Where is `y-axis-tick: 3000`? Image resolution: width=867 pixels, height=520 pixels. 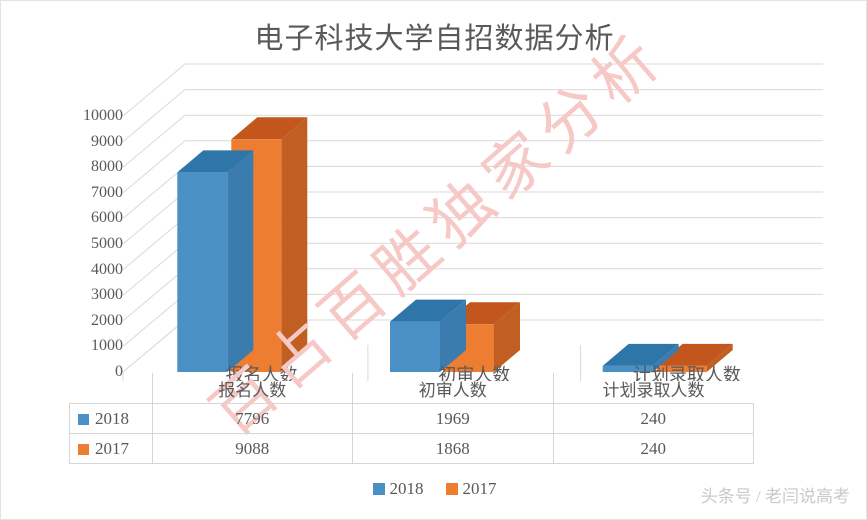
y-axis-tick: 3000 is located at coordinates (107, 295).